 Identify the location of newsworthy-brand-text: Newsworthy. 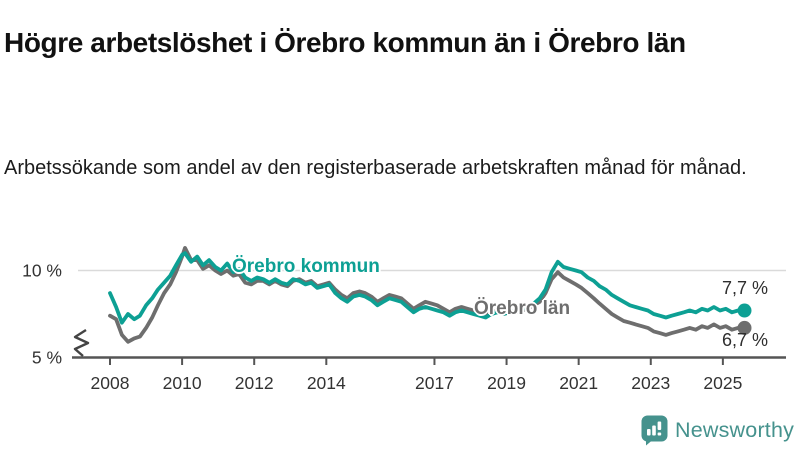
(735, 430).